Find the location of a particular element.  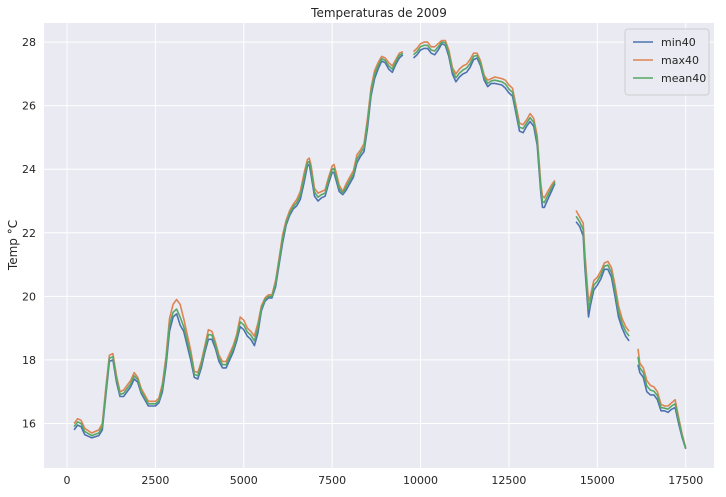

y-axis-label: Temp °C is located at coordinates (13, 245).